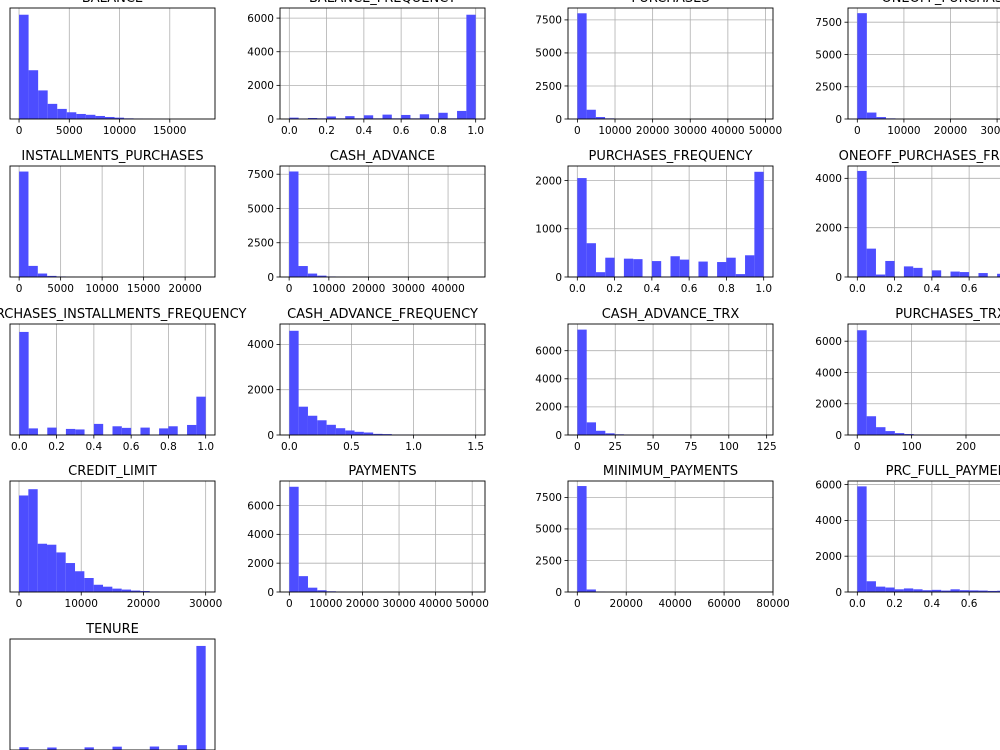 The image size is (1000, 750). What do you see at coordinates (69, 131) in the screenshot?
I see `x-tick-label: 5000` at bounding box center [69, 131].